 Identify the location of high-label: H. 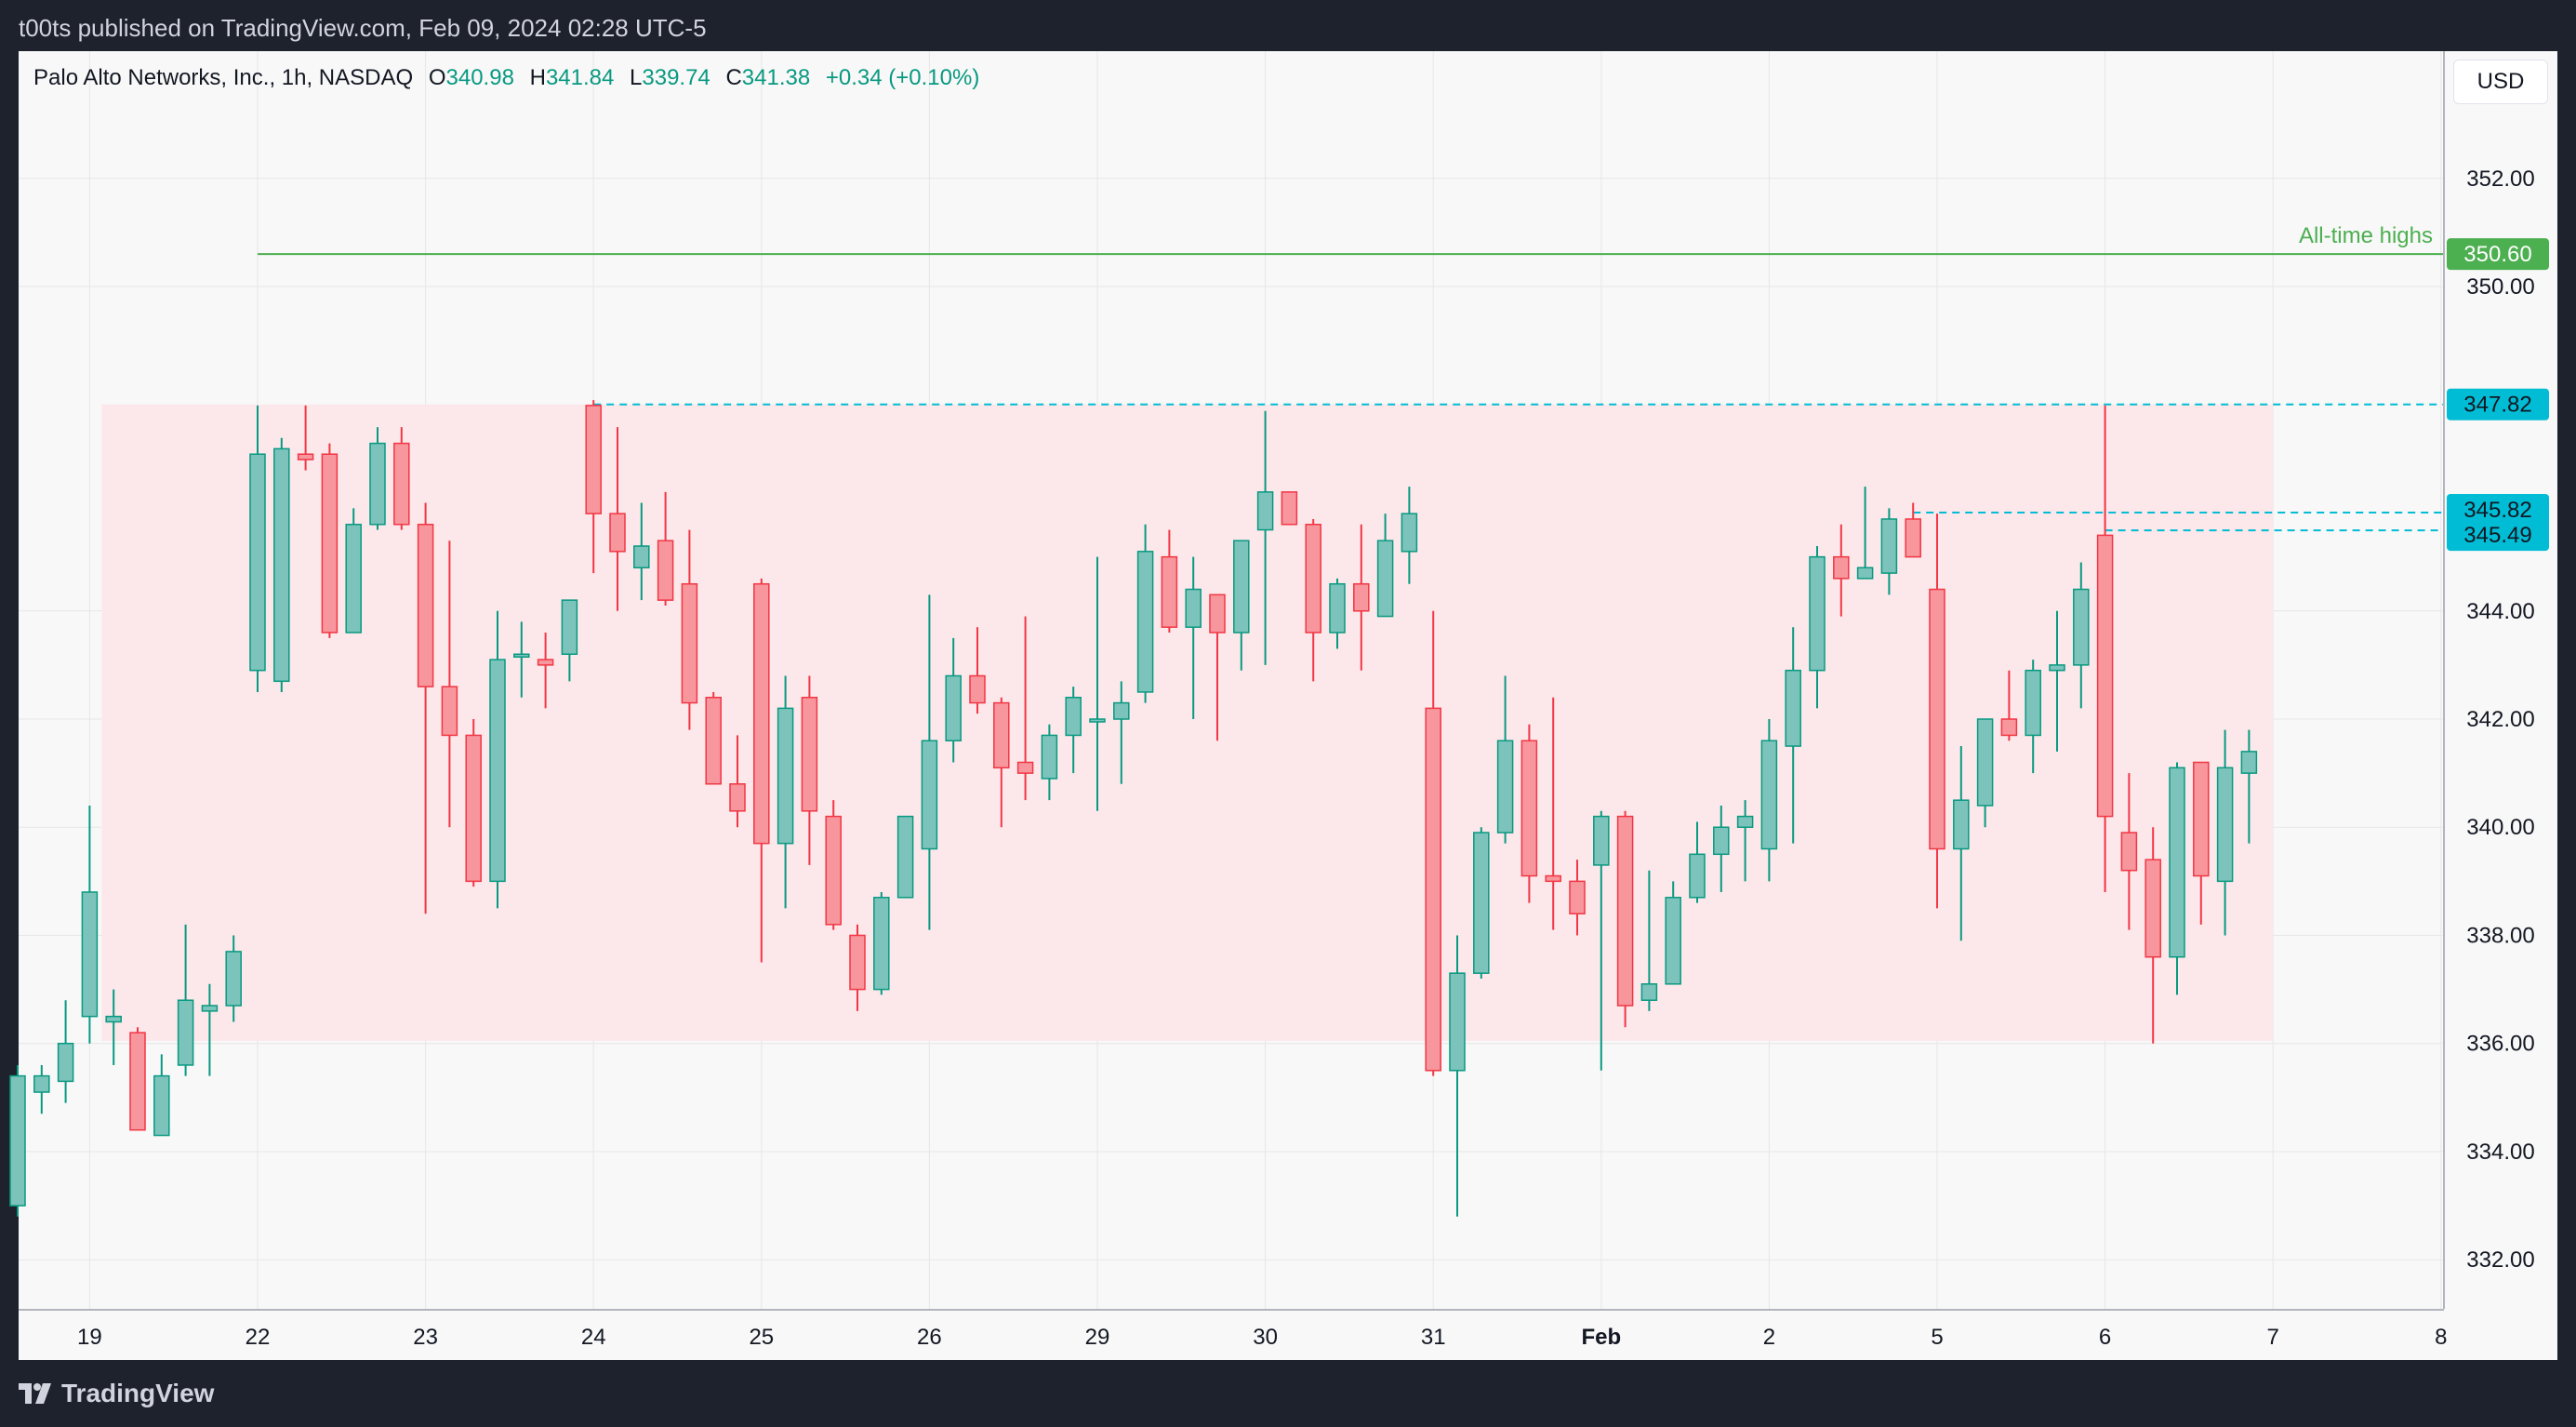
(537, 77).